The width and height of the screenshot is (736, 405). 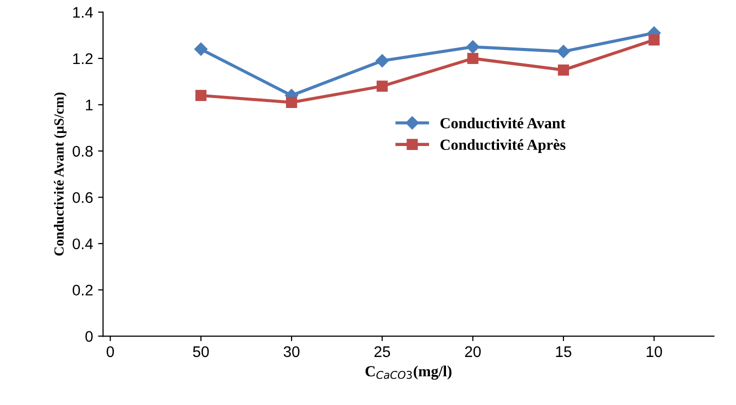 I want to click on y-tick-label: 0.6, so click(x=82, y=197).